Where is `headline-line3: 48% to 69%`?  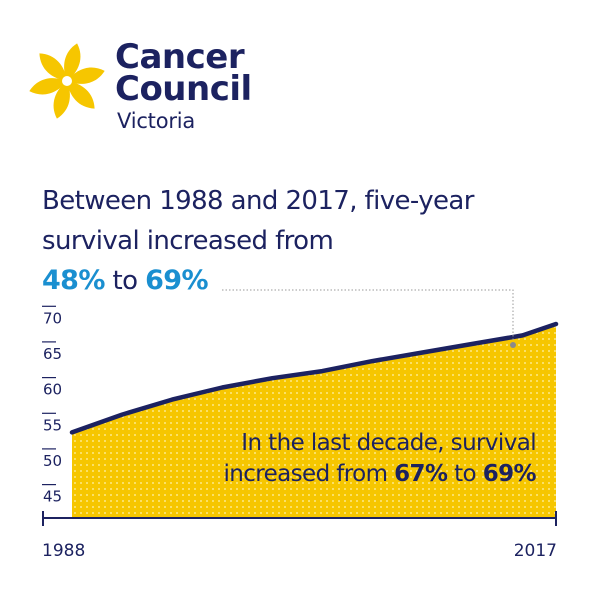
headline-line3: 48% to 69% is located at coordinates (125, 281).